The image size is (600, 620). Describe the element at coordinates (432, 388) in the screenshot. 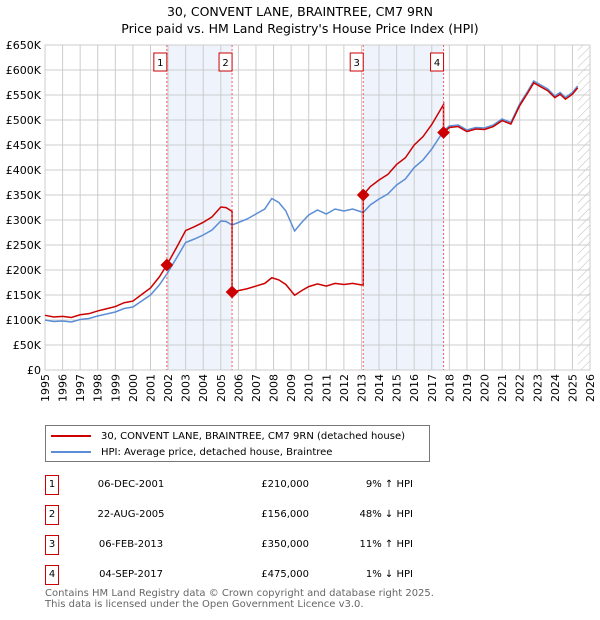

I see `x-tick-label: 2017` at that location.